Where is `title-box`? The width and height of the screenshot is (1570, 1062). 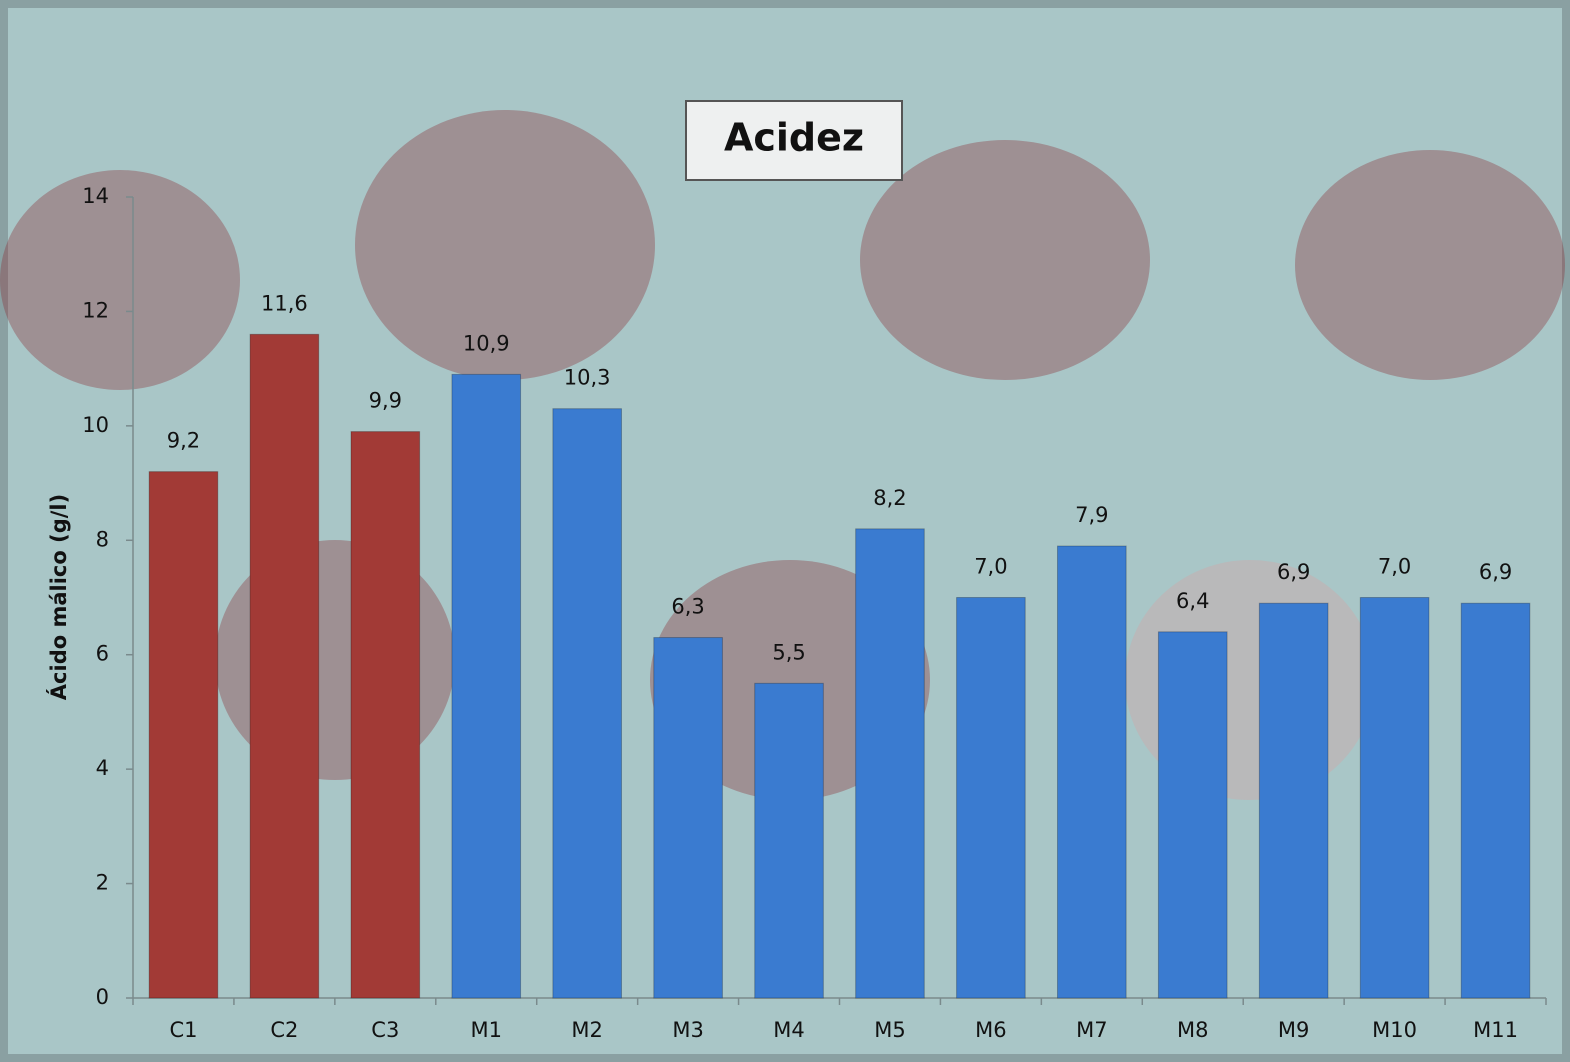
title-box is located at coordinates (794, 140).